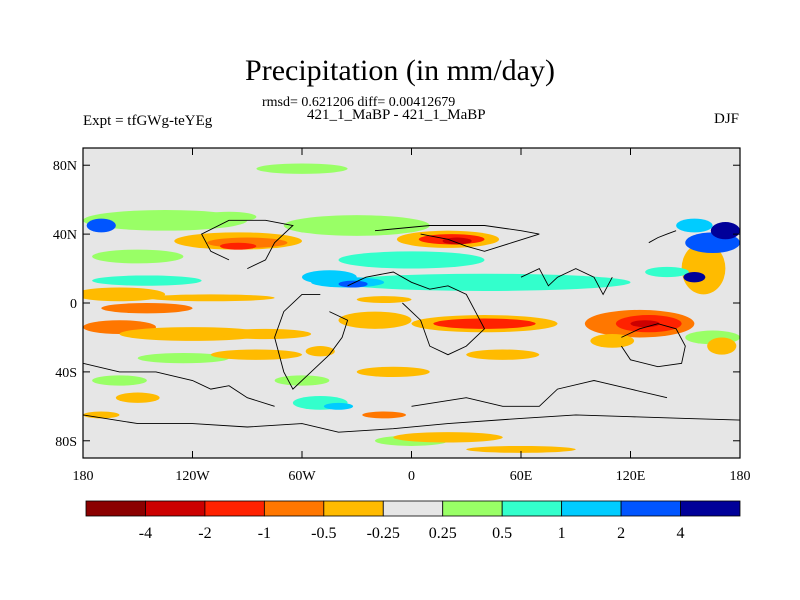 This screenshot has height=600, width=800. I want to click on colorbar-labels: -4 -2 -1 -0.5 -0.25 0.25 0.5 1 2 4, so click(412, 533).